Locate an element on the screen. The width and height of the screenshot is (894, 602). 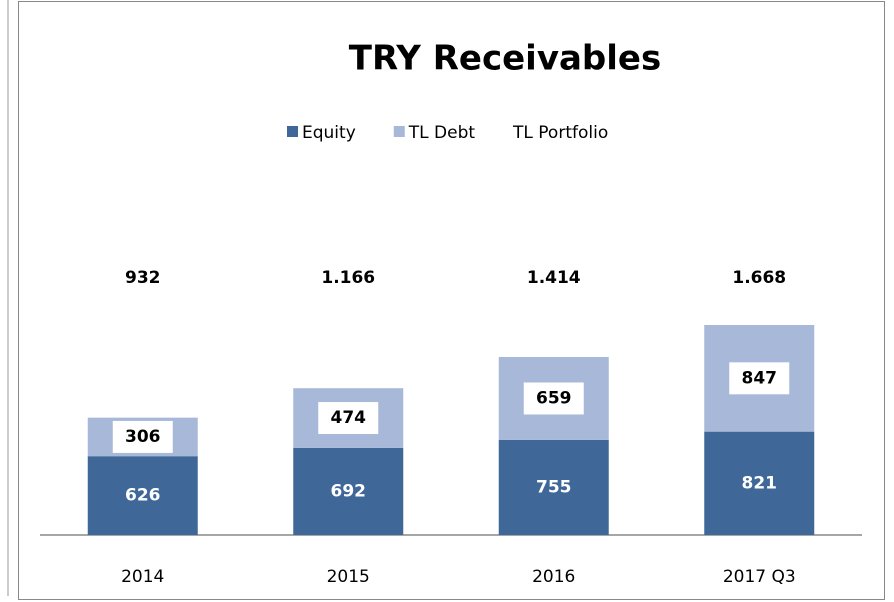
data-label: 821 is located at coordinates (760, 483).